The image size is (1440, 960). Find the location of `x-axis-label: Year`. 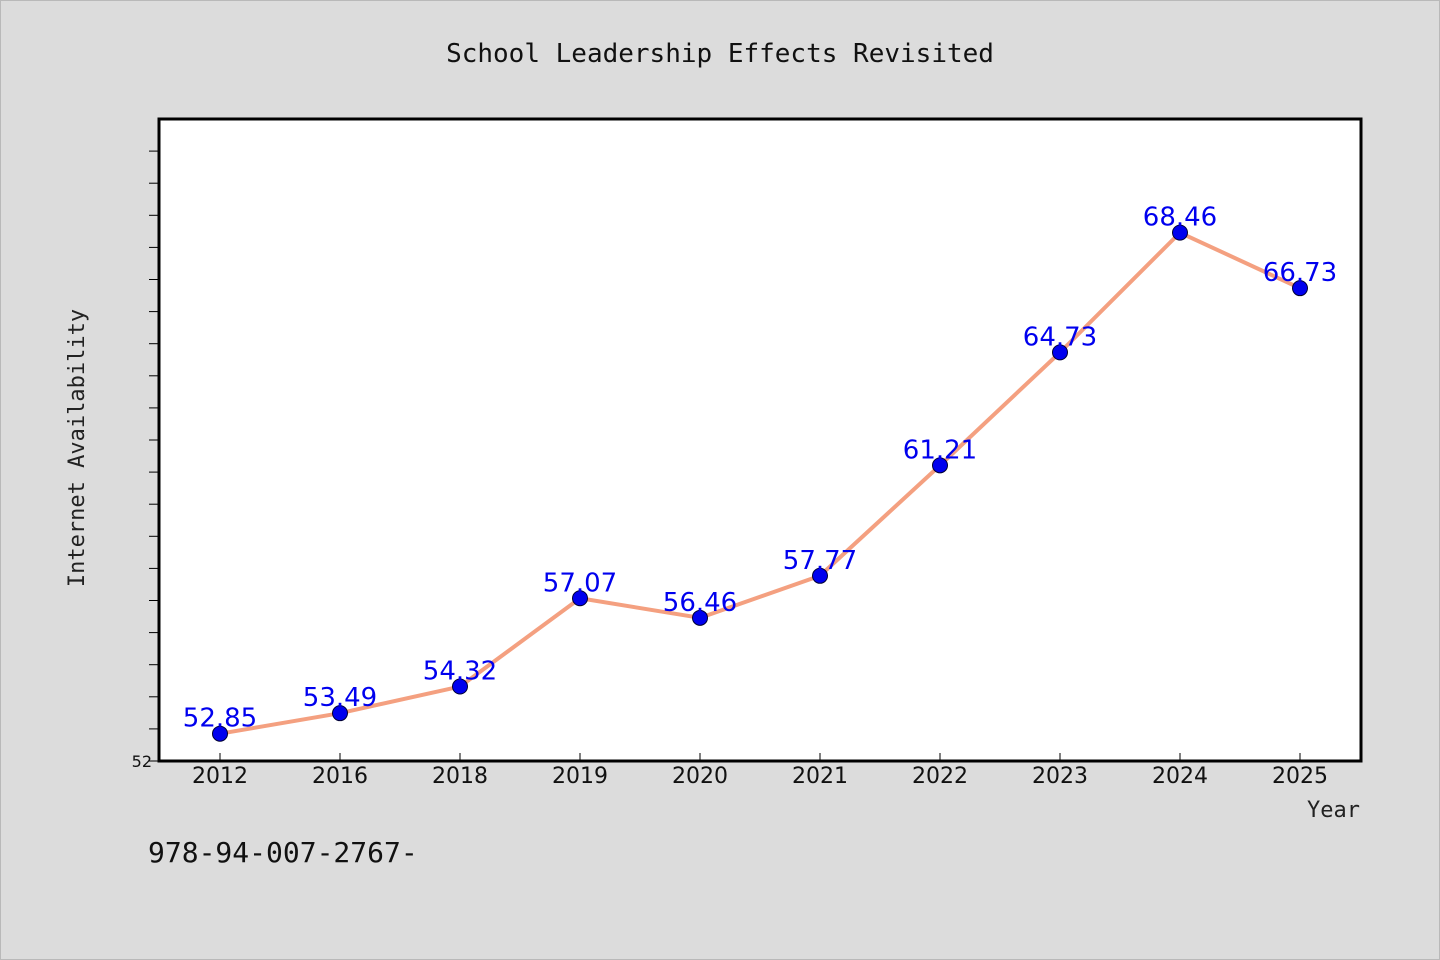

x-axis-label: Year is located at coordinates (1333, 810).